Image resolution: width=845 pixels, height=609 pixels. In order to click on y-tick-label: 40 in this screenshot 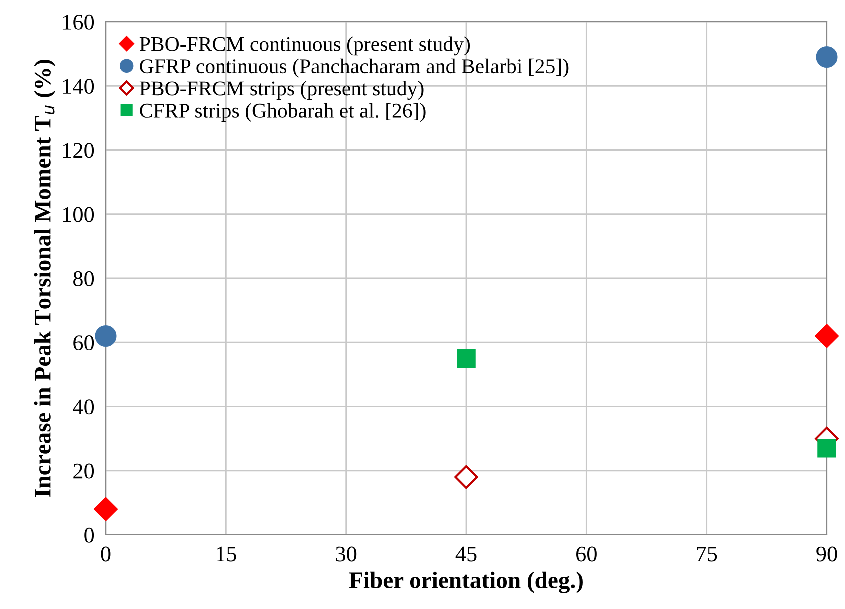, I will do `click(83, 407)`.